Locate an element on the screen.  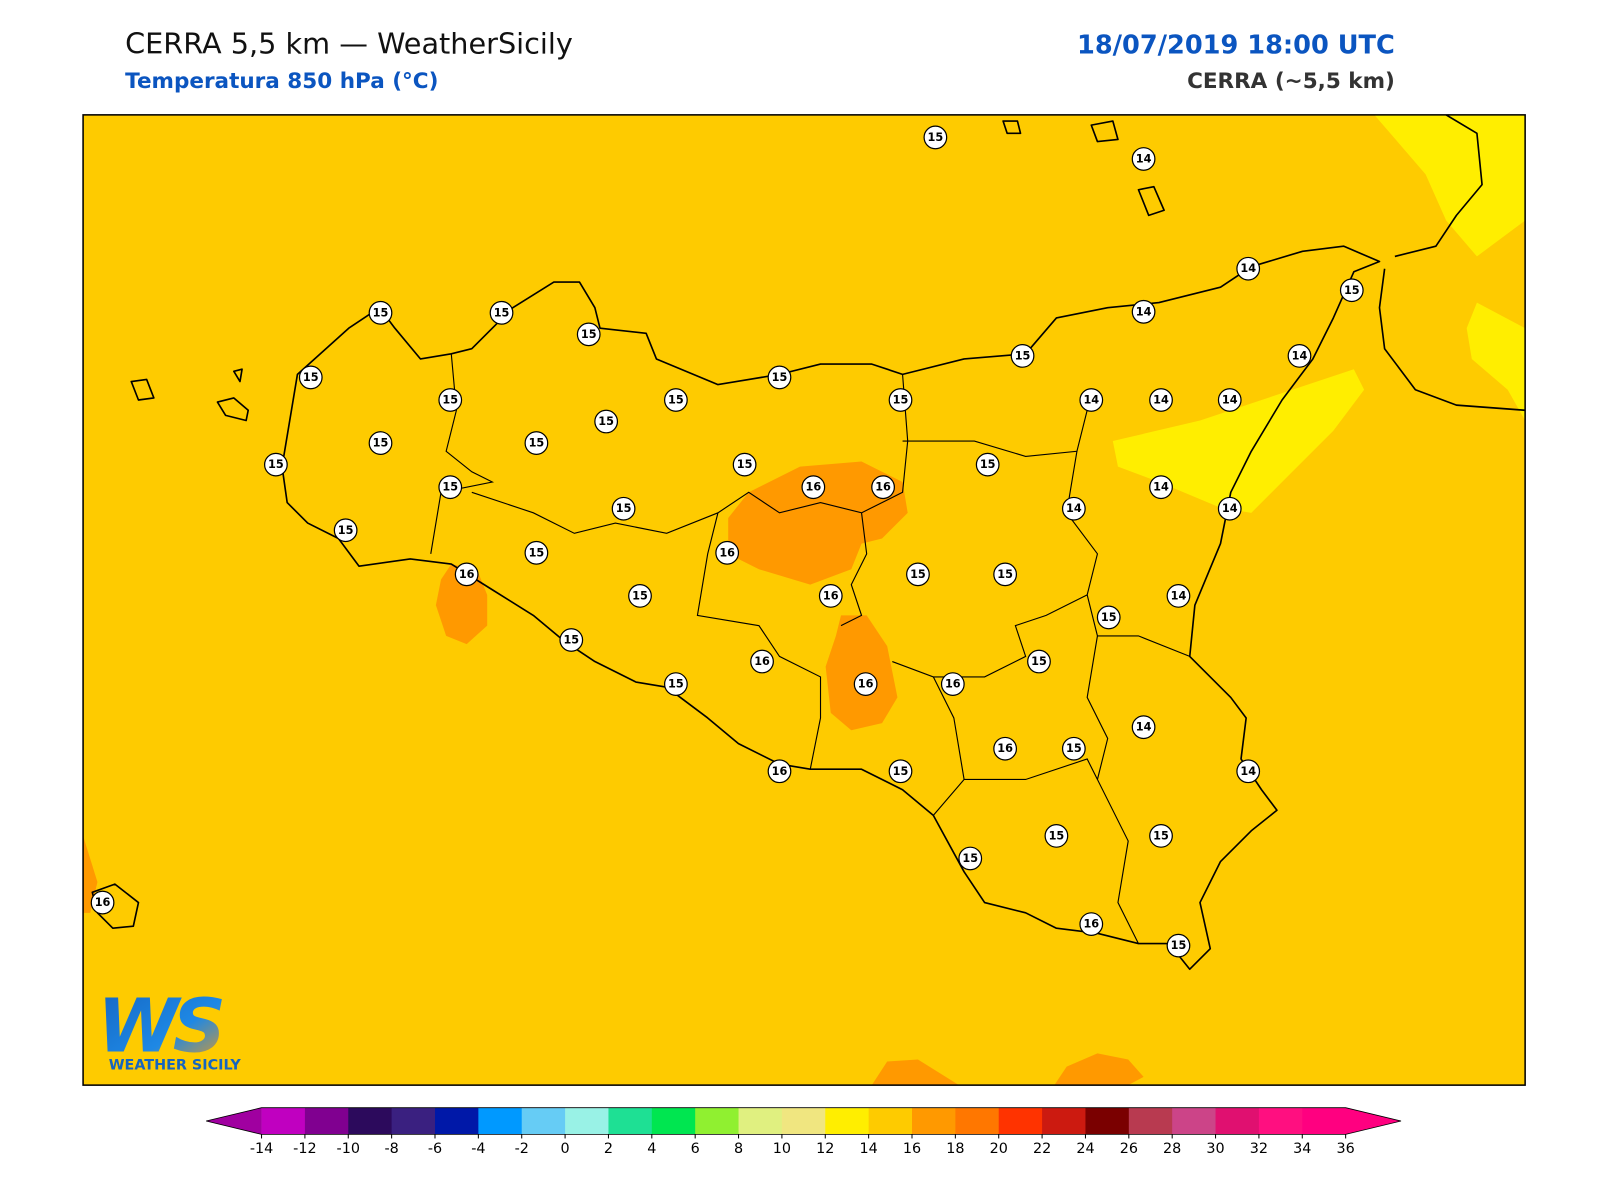
colorbar-tick-label: -14 is located at coordinates (261, 1149).